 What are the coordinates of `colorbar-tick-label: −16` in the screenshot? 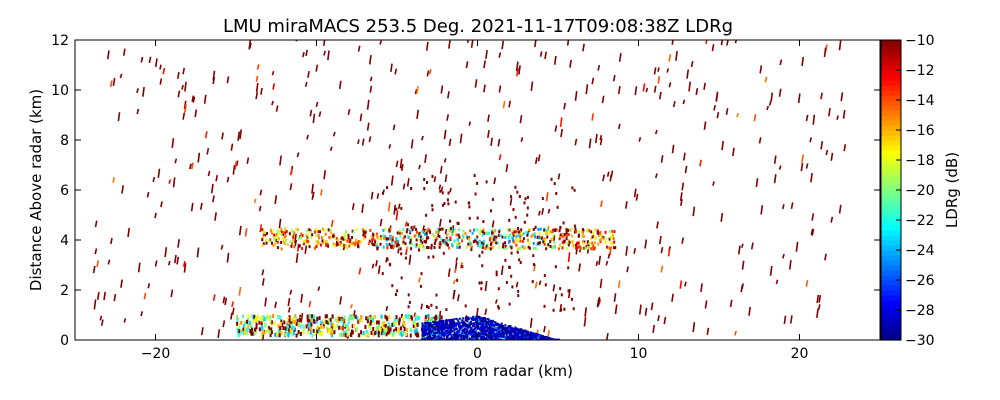 It's located at (920, 131).